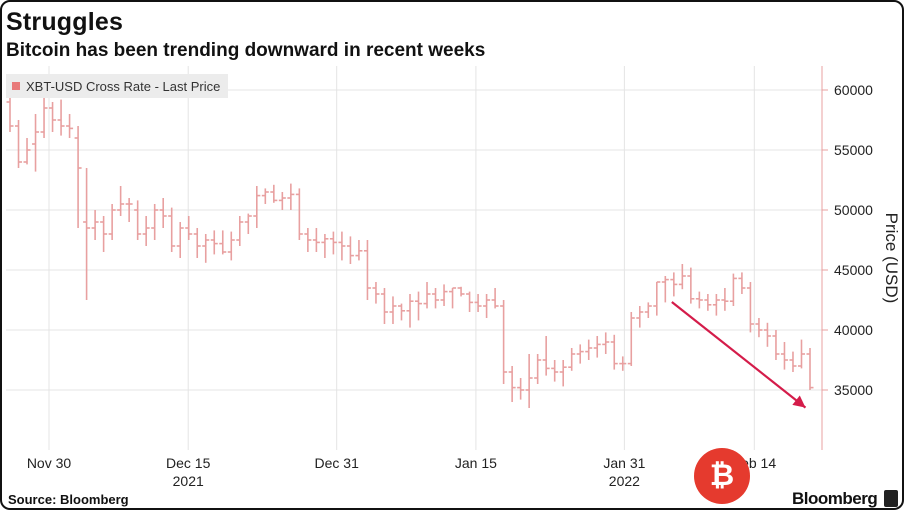 Image resolution: width=912 pixels, height=515 pixels. Describe the element at coordinates (891, 258) in the screenshot. I see `y-axis-title: Price (USD)` at that location.